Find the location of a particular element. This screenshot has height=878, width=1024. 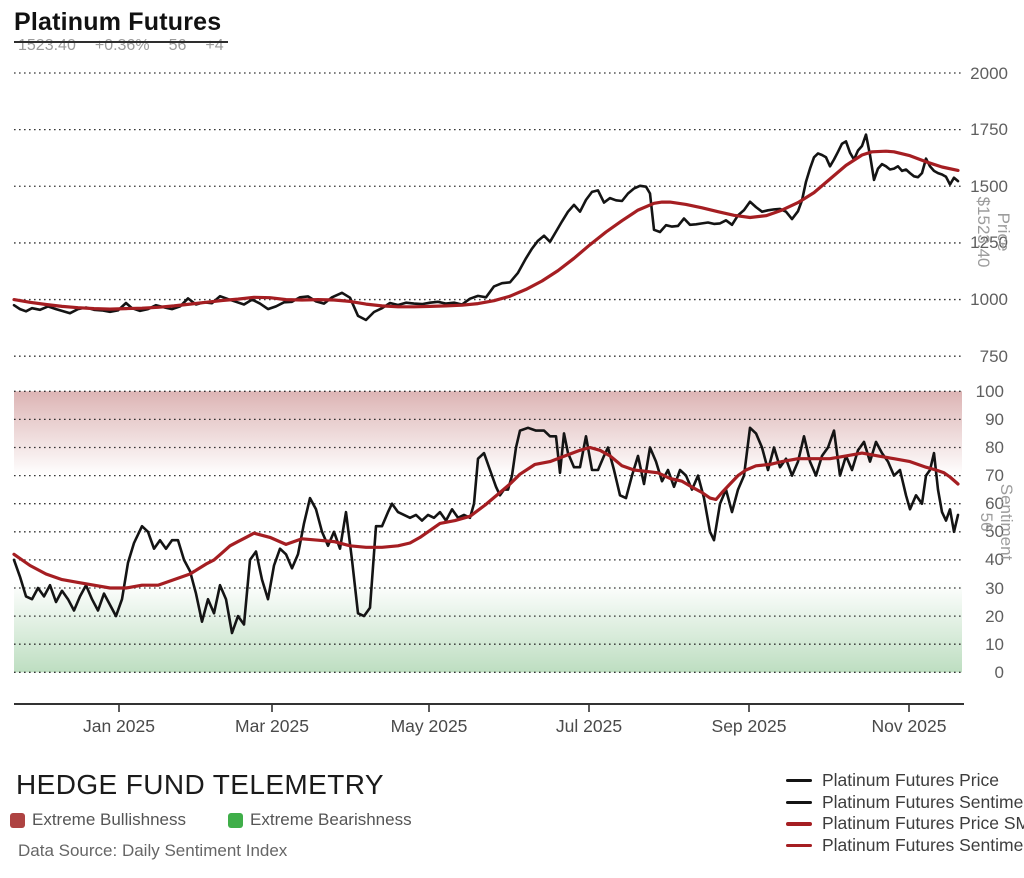

legend-row-price-sma: Platinum Futures Price SMA is located at coordinates (905, 824).